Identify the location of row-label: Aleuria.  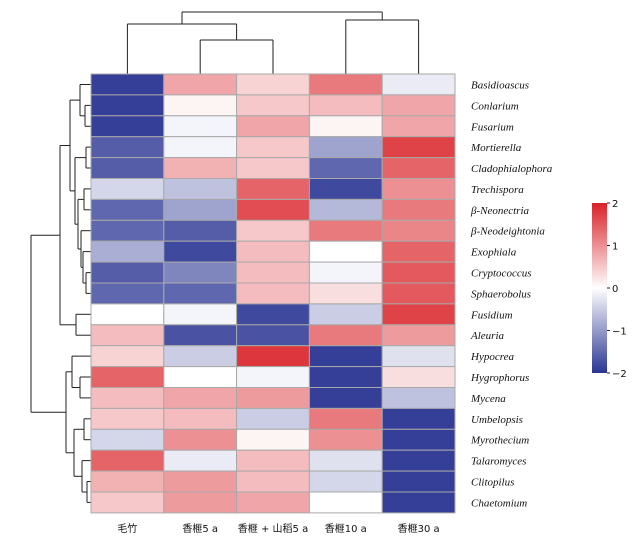
(487, 336).